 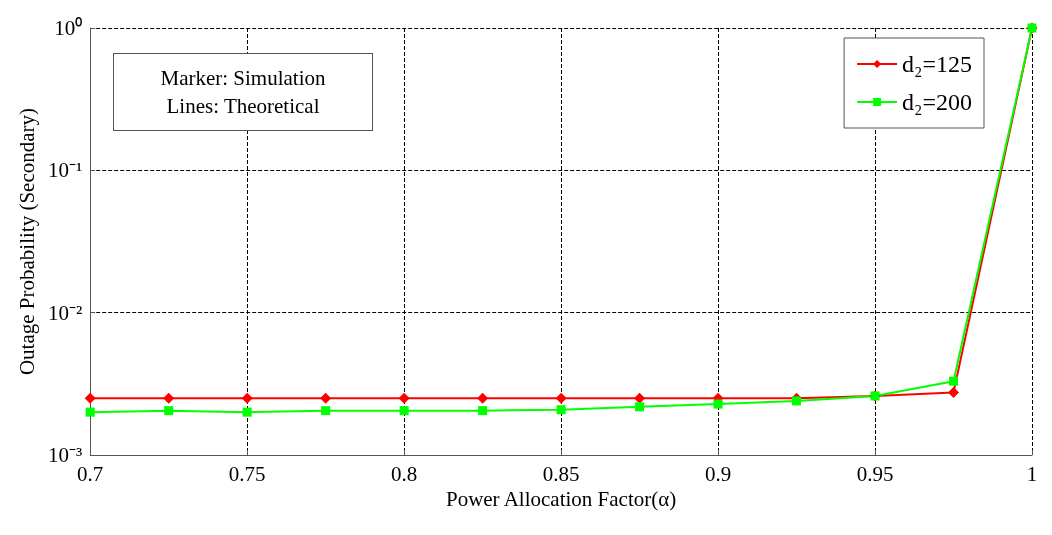 I want to click on y-tick-label: 10⁻², so click(x=65, y=312).